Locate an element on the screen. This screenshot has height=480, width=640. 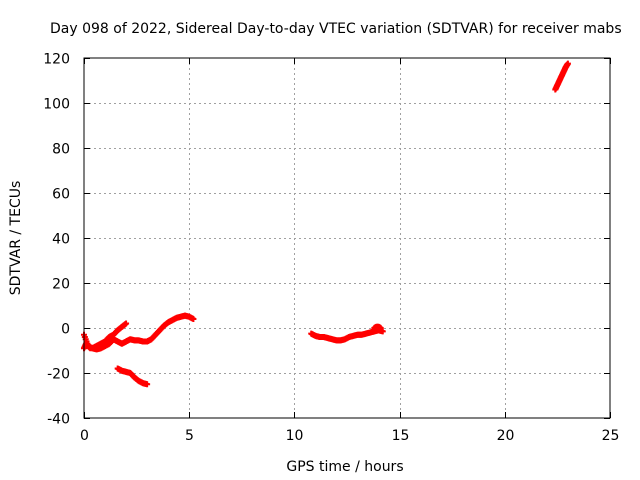
x-tick-label: 5 is located at coordinates (189, 436).